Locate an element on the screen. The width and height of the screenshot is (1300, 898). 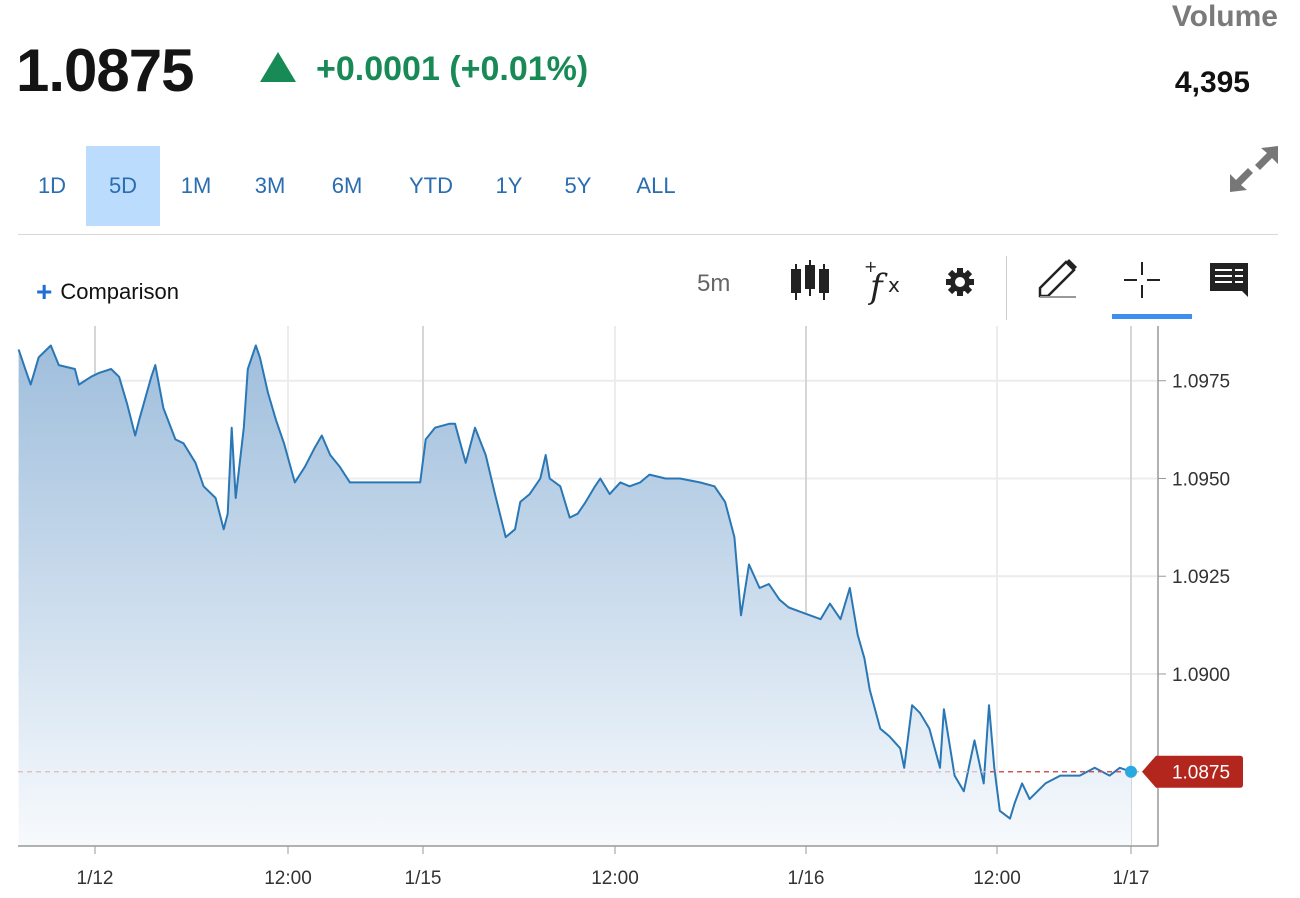
interval-selector: 5m is located at coordinates (714, 283).